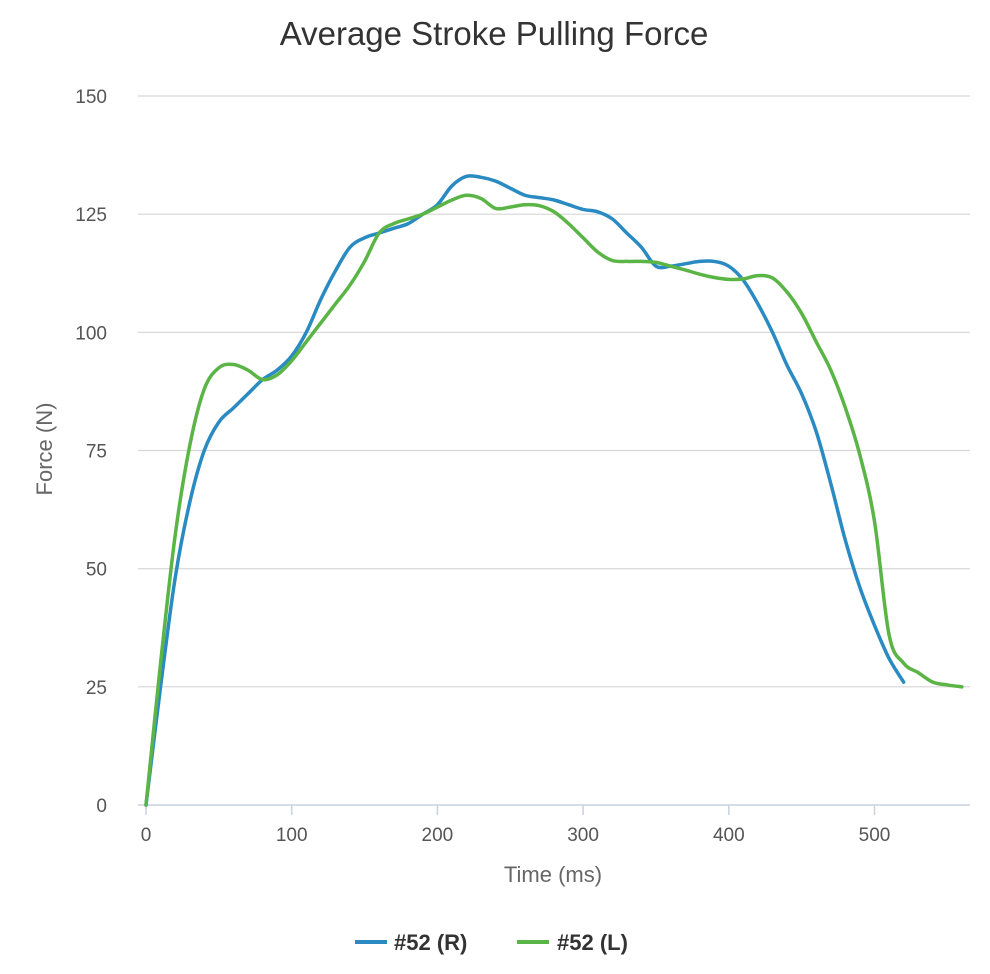  What do you see at coordinates (554, 825) in the screenshot?
I see `x-axis: 0 100 200 300 400 500` at bounding box center [554, 825].